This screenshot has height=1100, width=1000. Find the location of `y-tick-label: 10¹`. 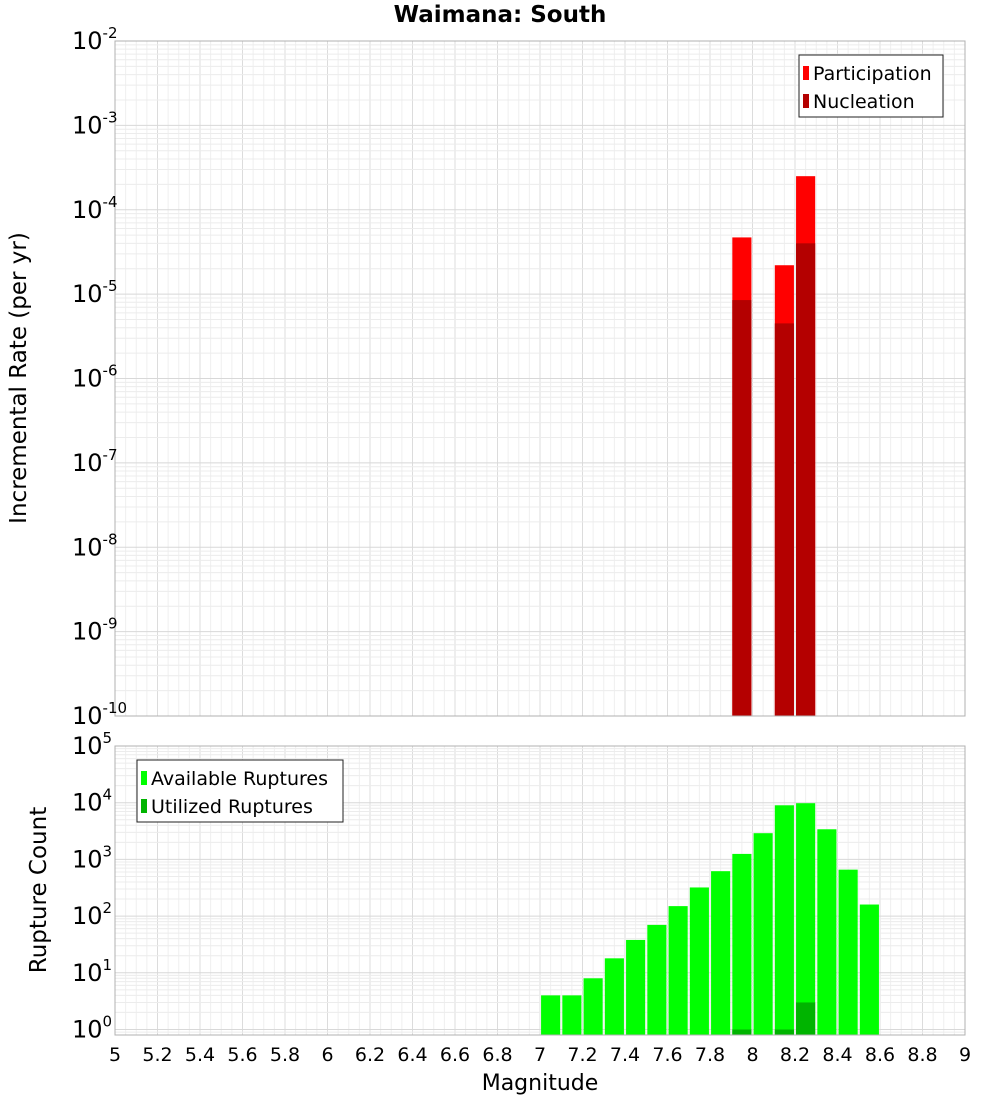

y-tick-label: 10¹ is located at coordinates (92, 971).